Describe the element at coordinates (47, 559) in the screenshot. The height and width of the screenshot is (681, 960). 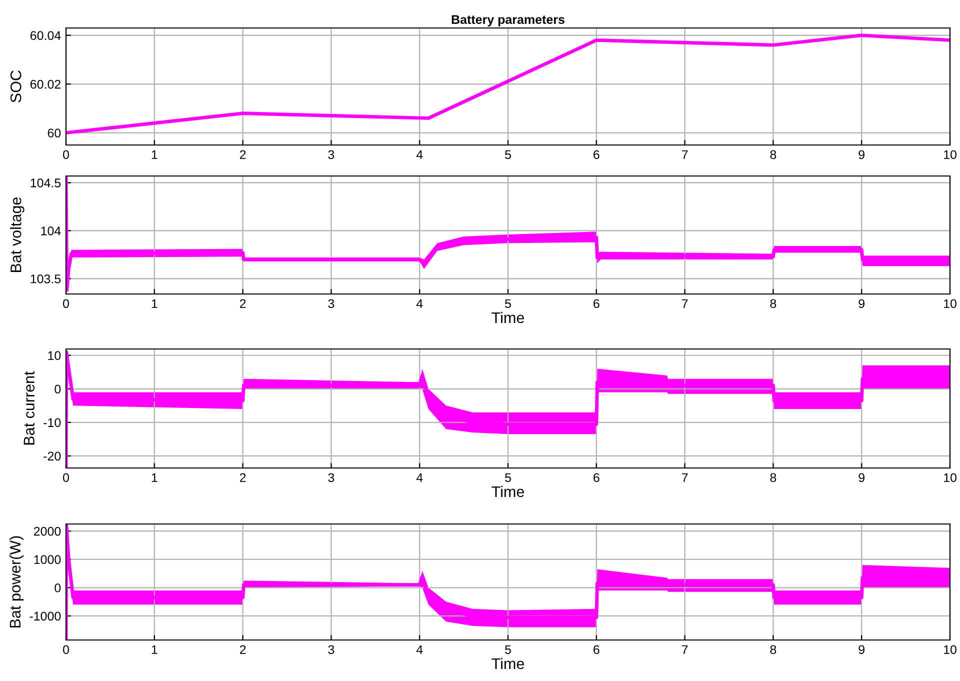
I see `y-tick-label: 1000` at that location.